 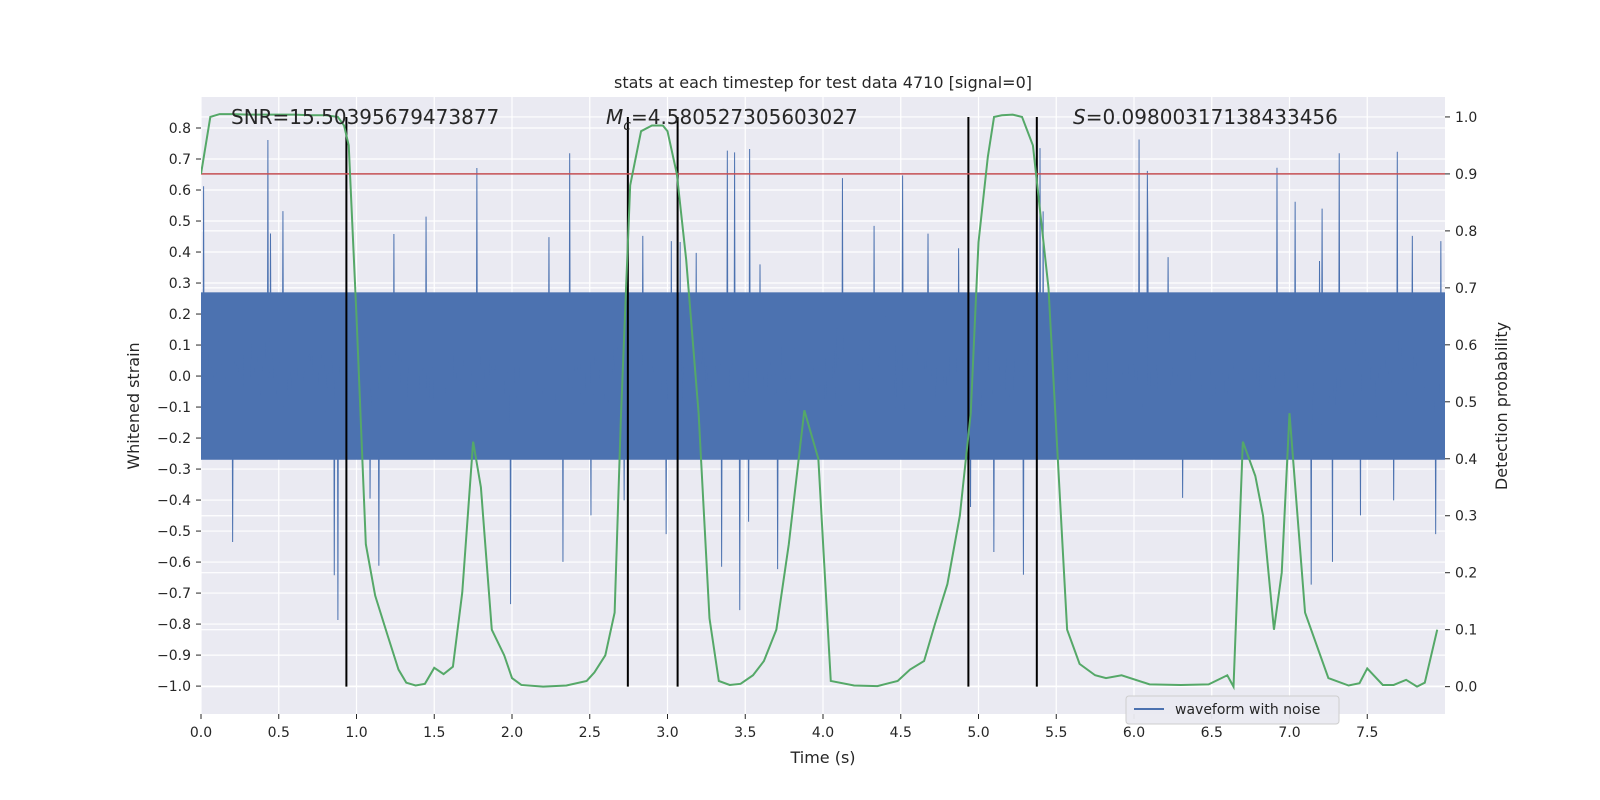 I want to click on legend: waveform with noise, so click(x=1232, y=710).